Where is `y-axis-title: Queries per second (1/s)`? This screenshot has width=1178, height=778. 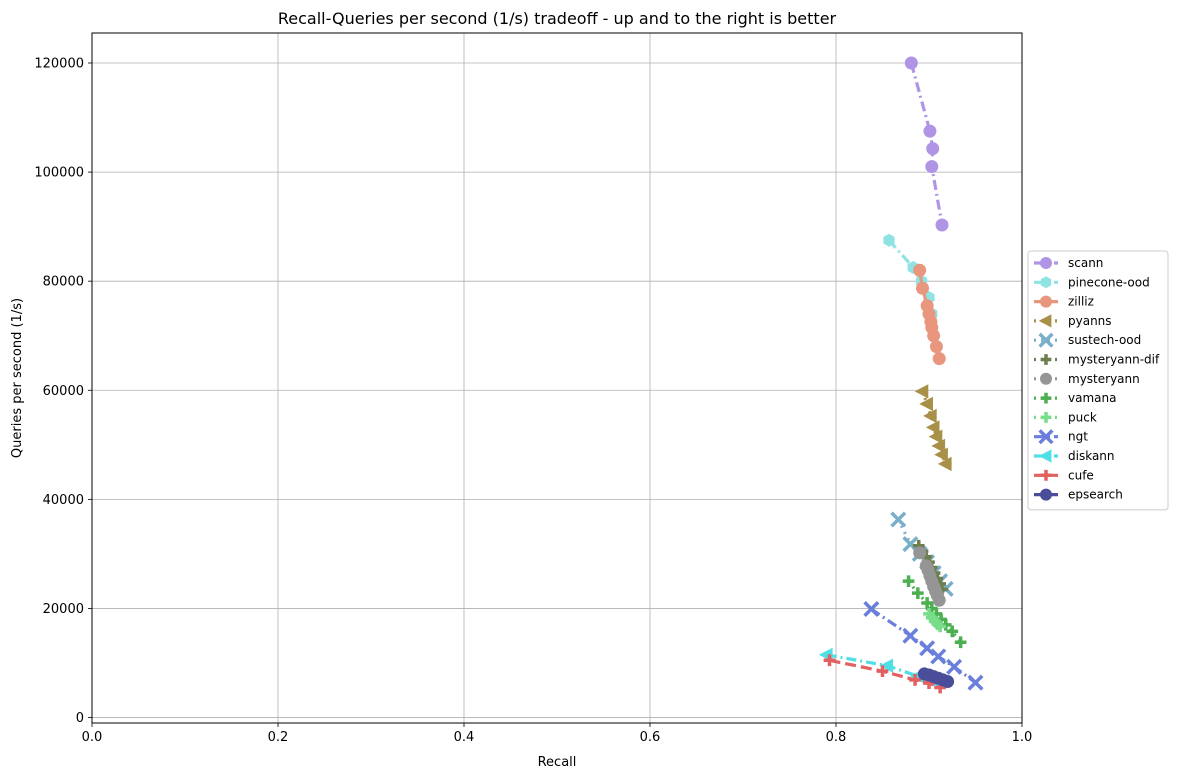 y-axis-title: Queries per second (1/s) is located at coordinates (17, 378).